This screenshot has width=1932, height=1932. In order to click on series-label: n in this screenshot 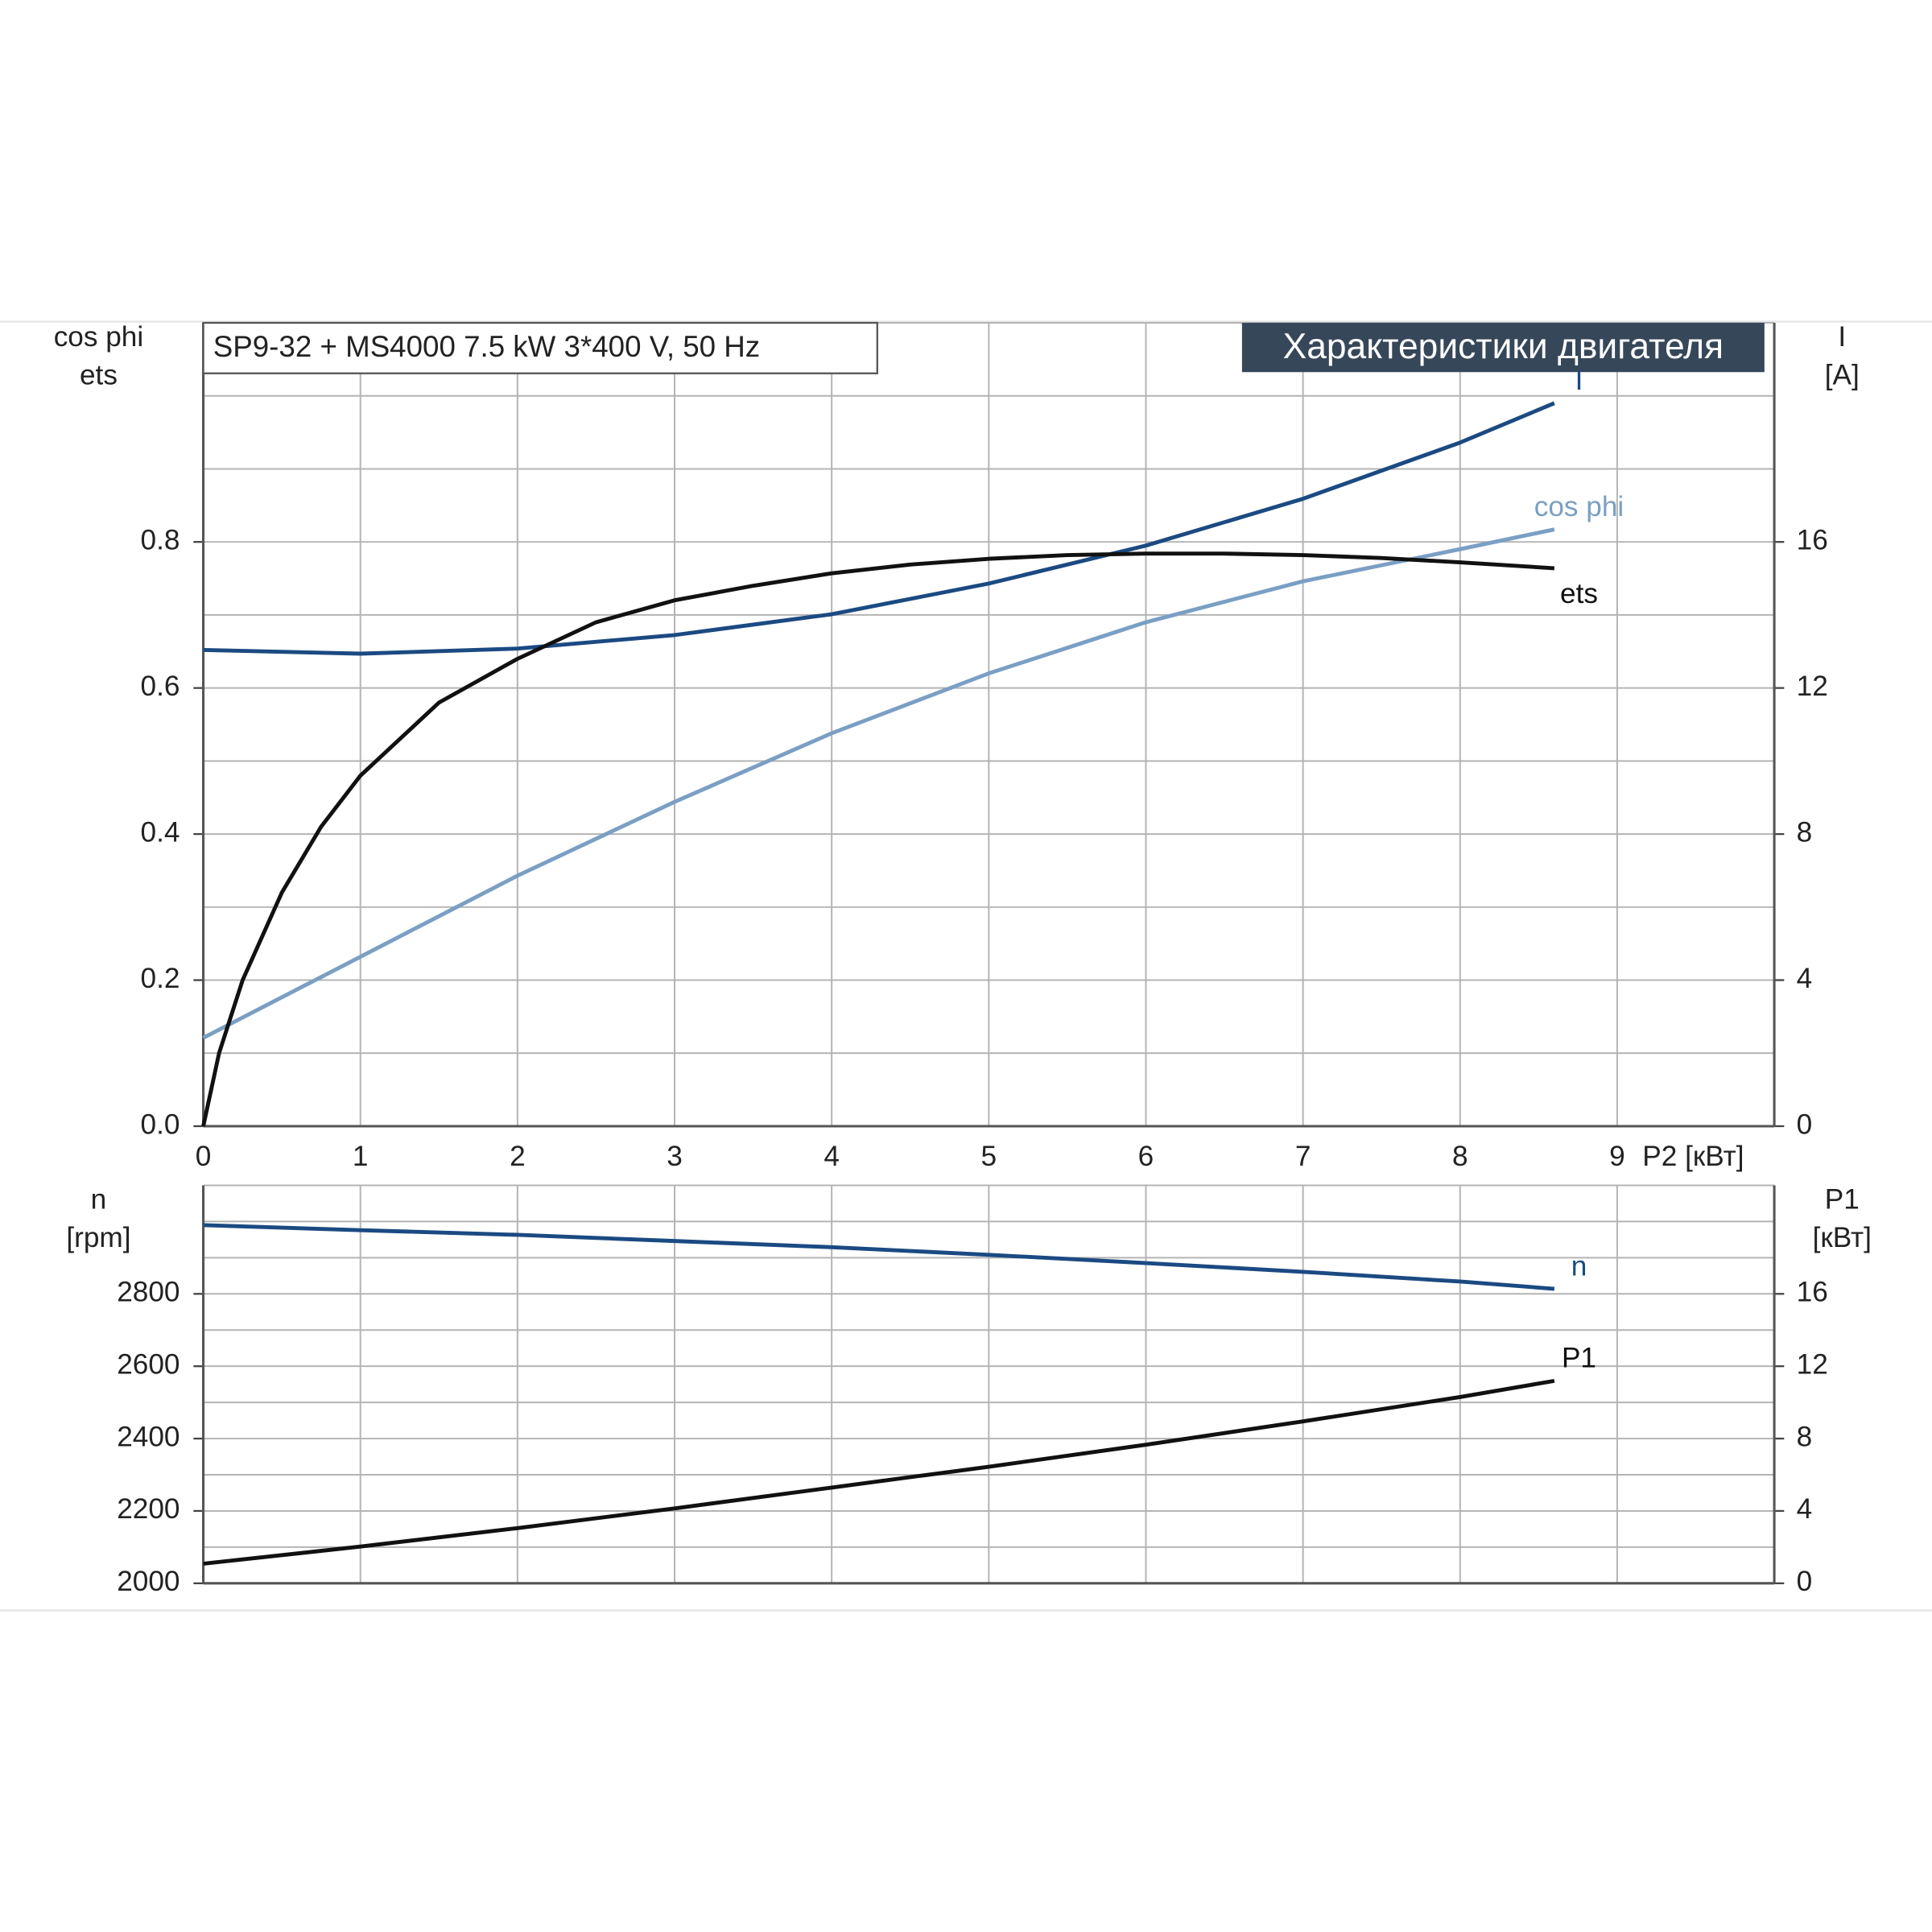, I will do `click(1579, 1266)`.